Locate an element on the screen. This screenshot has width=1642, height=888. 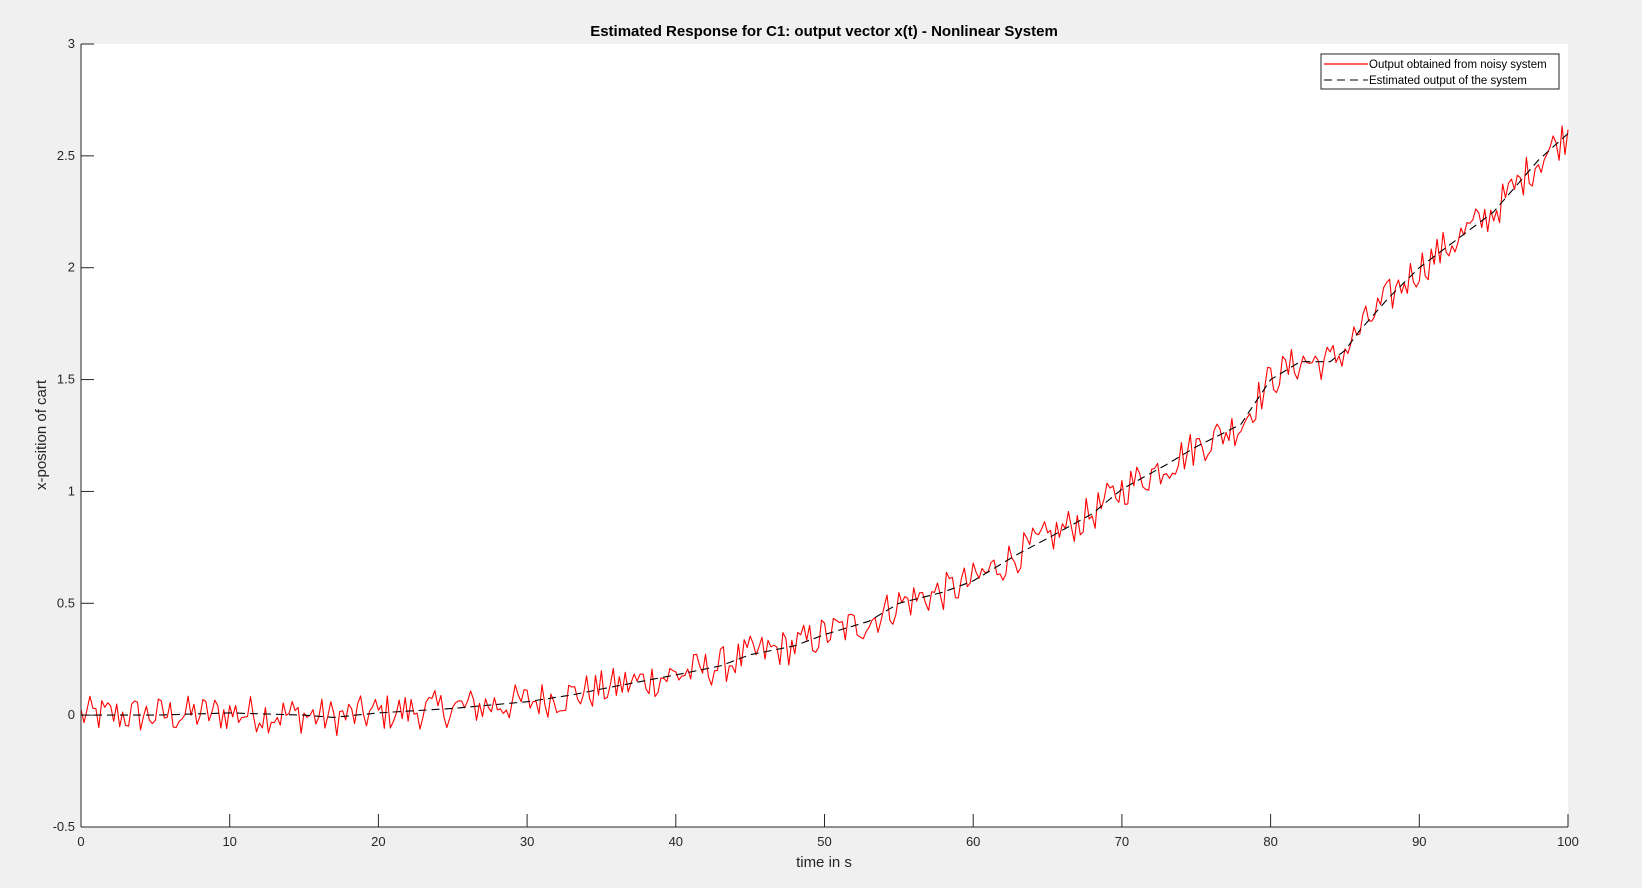
y-axis-title: x-position of cart is located at coordinates (41, 434).